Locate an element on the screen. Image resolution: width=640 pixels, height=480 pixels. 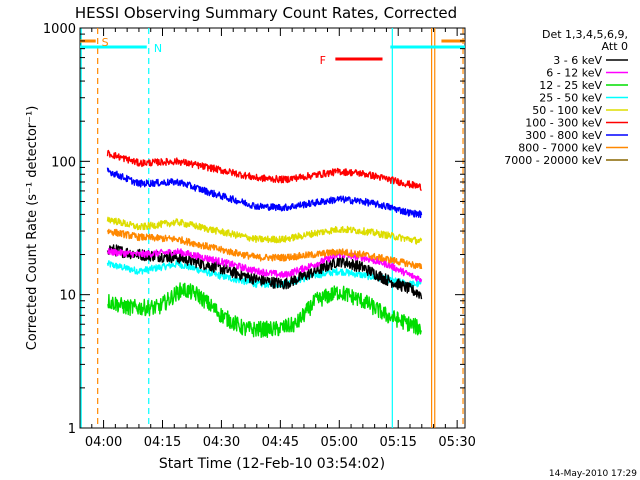
series-line-12-25keV is located at coordinates (265, 310).